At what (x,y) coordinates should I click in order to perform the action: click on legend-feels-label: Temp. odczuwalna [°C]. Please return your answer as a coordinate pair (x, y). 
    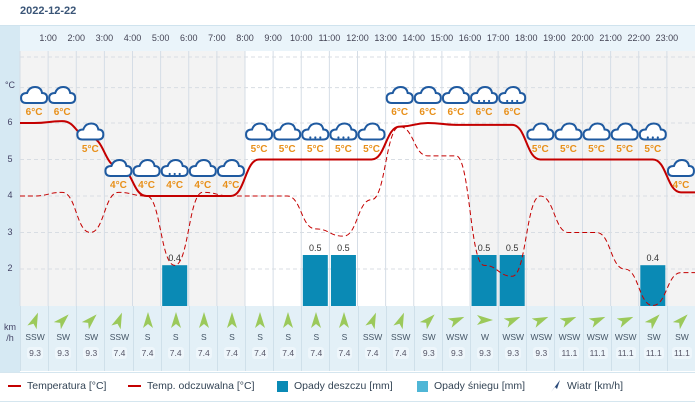
    Looking at the image, I should click on (201, 386).